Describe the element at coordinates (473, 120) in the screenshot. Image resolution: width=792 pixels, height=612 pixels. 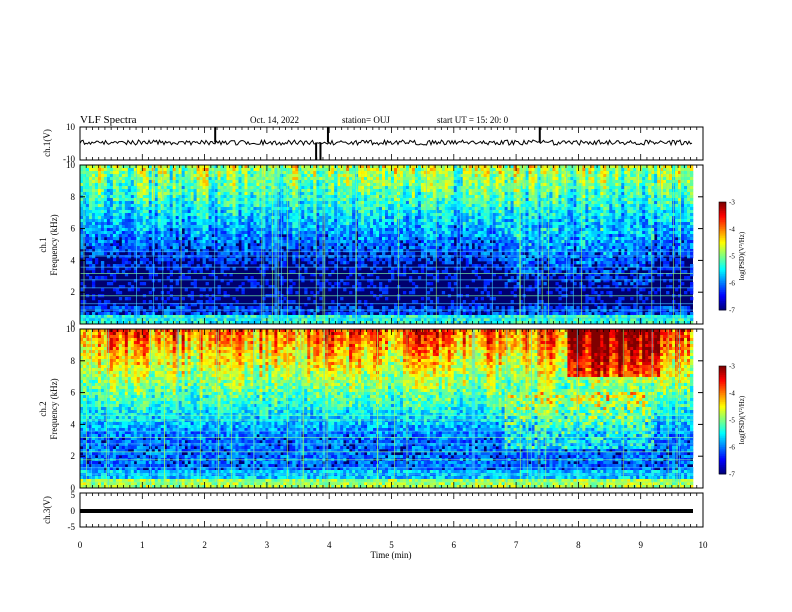
I see `figure-start-time: start UT = 15: 20: 0` at that location.